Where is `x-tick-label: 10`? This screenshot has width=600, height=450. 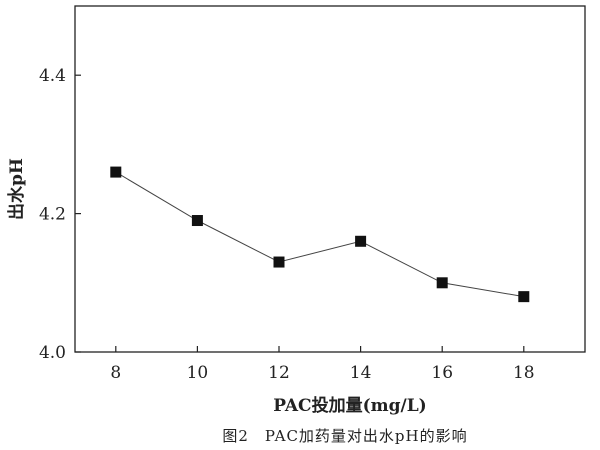
x-tick-label: 10 is located at coordinates (198, 373).